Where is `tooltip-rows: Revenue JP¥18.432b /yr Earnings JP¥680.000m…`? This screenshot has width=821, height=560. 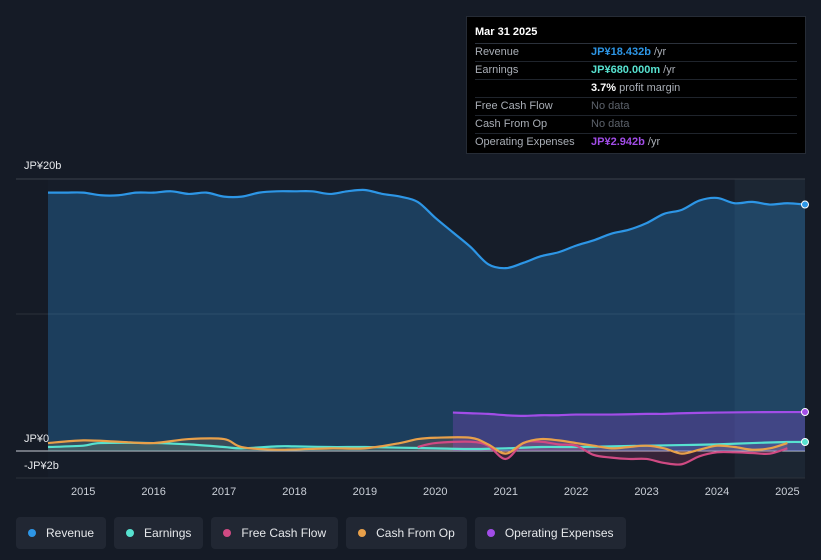 tooltip-rows: Revenue JP¥18.432b /yr Earnings JP¥680.000m… is located at coordinates (636, 97).